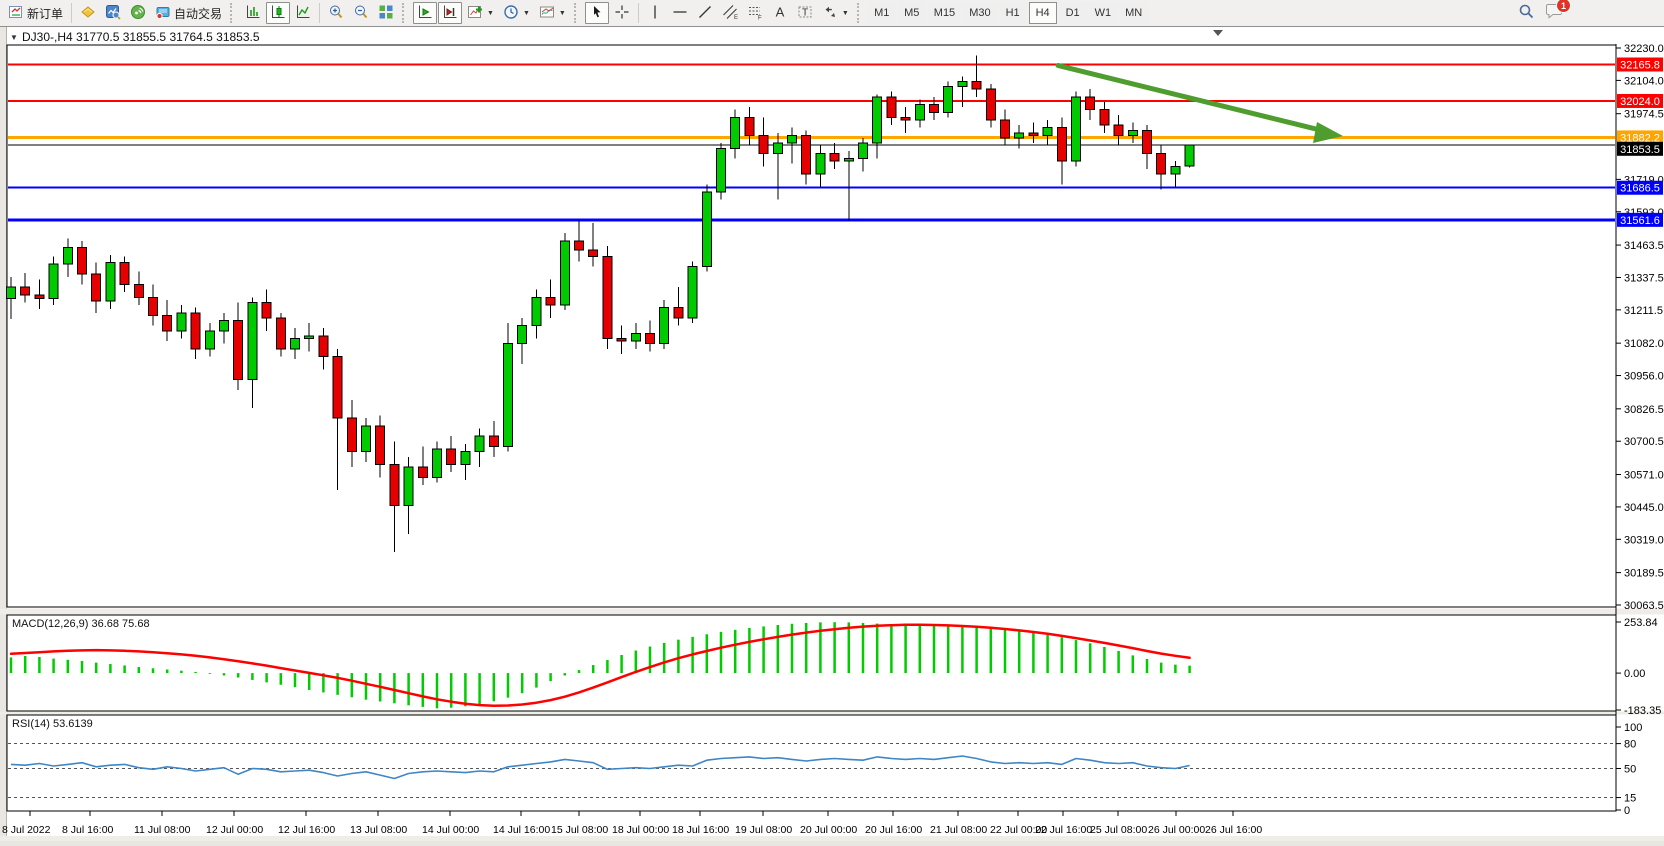 The height and width of the screenshot is (846, 1664). I want to click on price-tick-label: 30700.5, so click(1644, 442).